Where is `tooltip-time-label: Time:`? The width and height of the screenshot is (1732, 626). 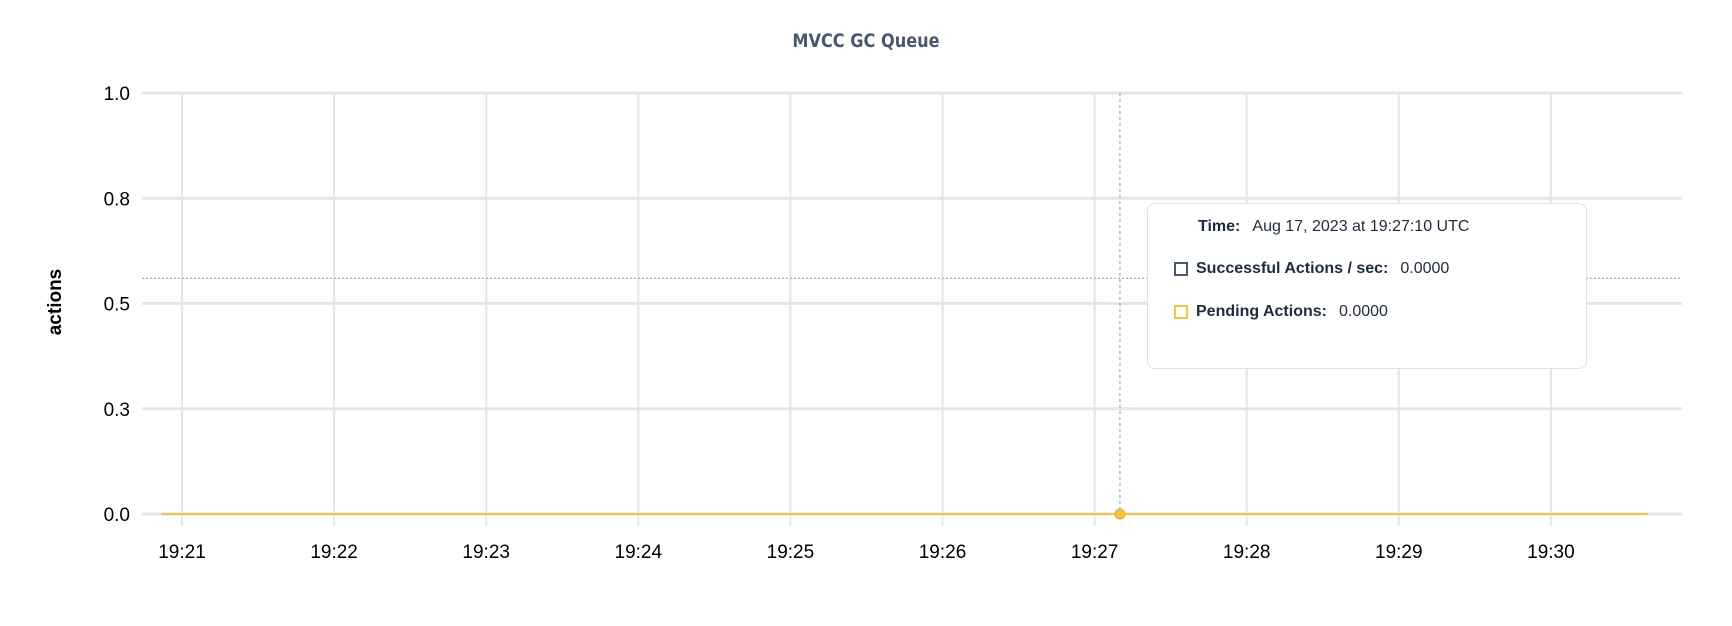 tooltip-time-label: Time: is located at coordinates (1219, 226).